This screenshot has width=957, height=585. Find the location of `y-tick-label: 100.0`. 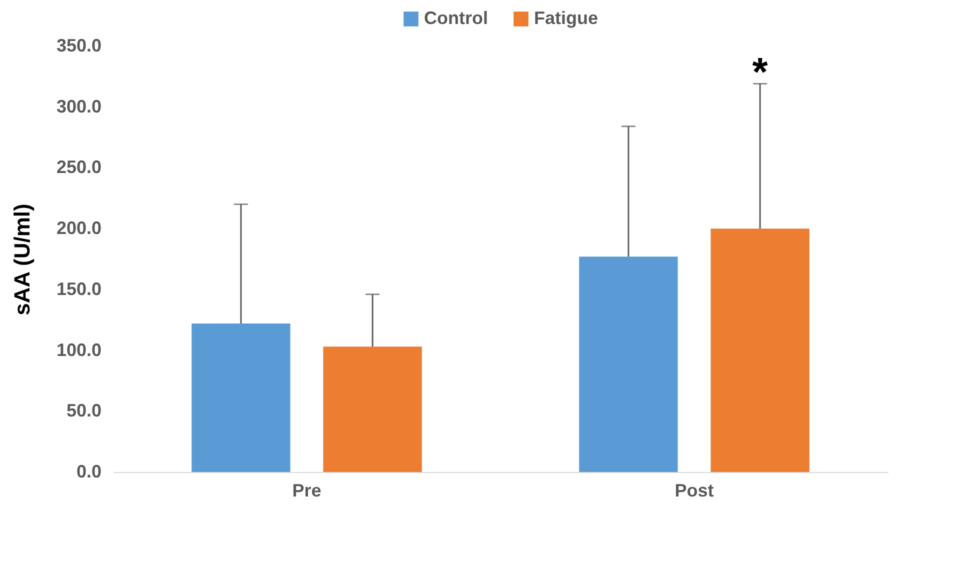

y-tick-label: 100.0 is located at coordinates (79, 350).